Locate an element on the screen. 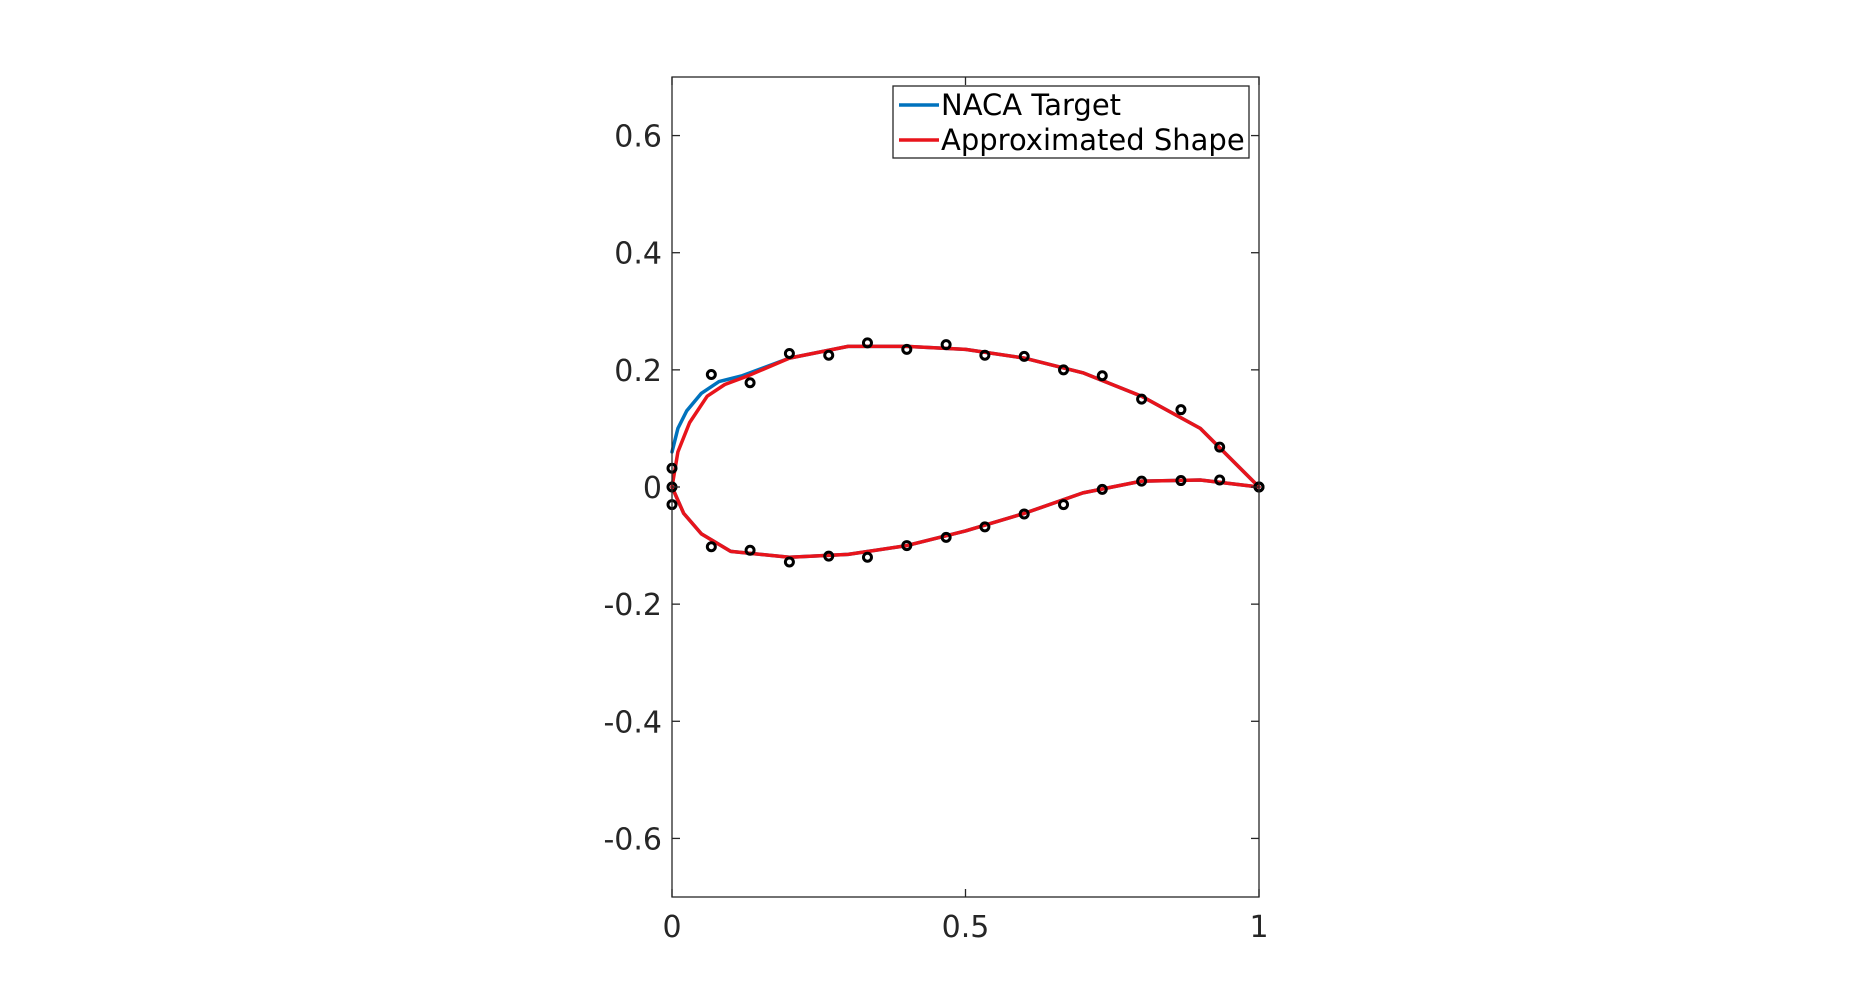 The height and width of the screenshot is (1001, 1855). series-layer is located at coordinates (965, 452).